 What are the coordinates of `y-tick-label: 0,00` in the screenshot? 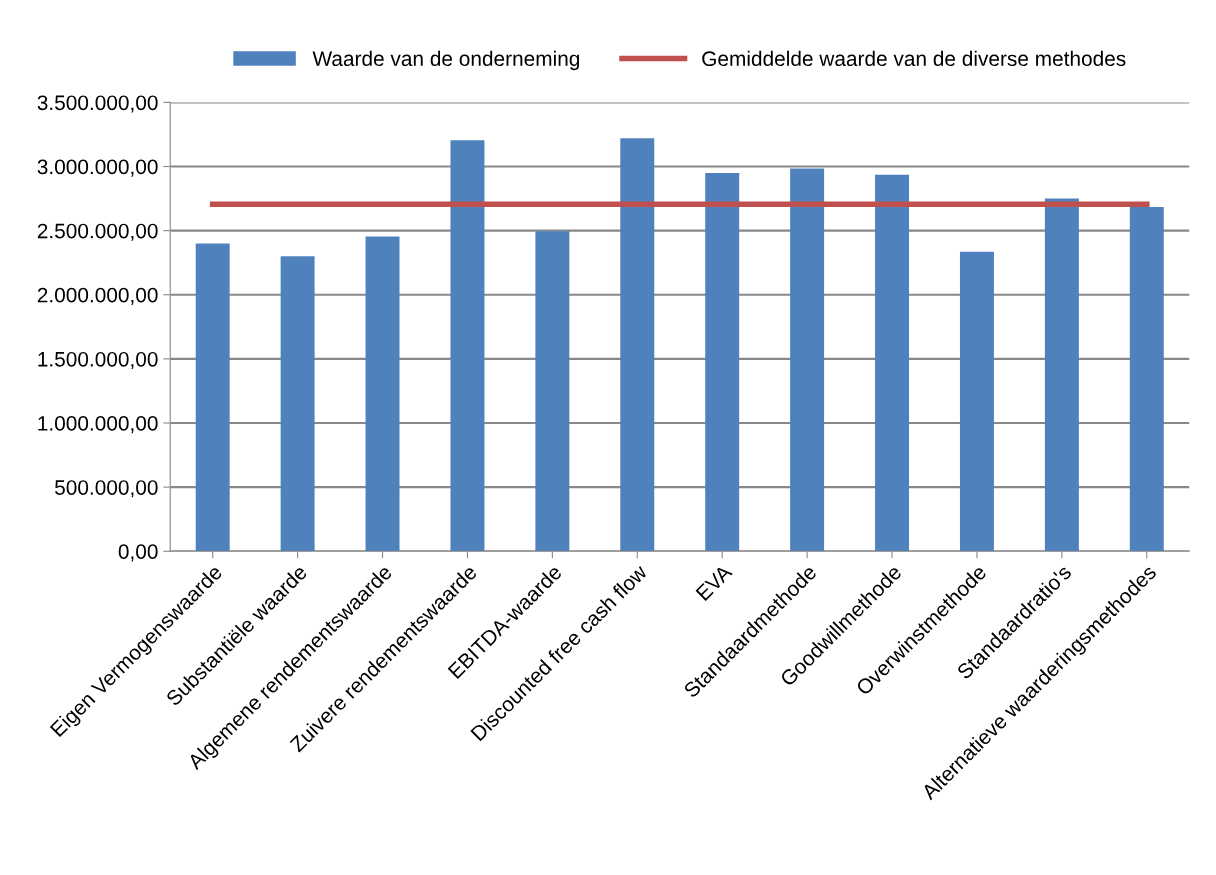 It's located at (138, 553).